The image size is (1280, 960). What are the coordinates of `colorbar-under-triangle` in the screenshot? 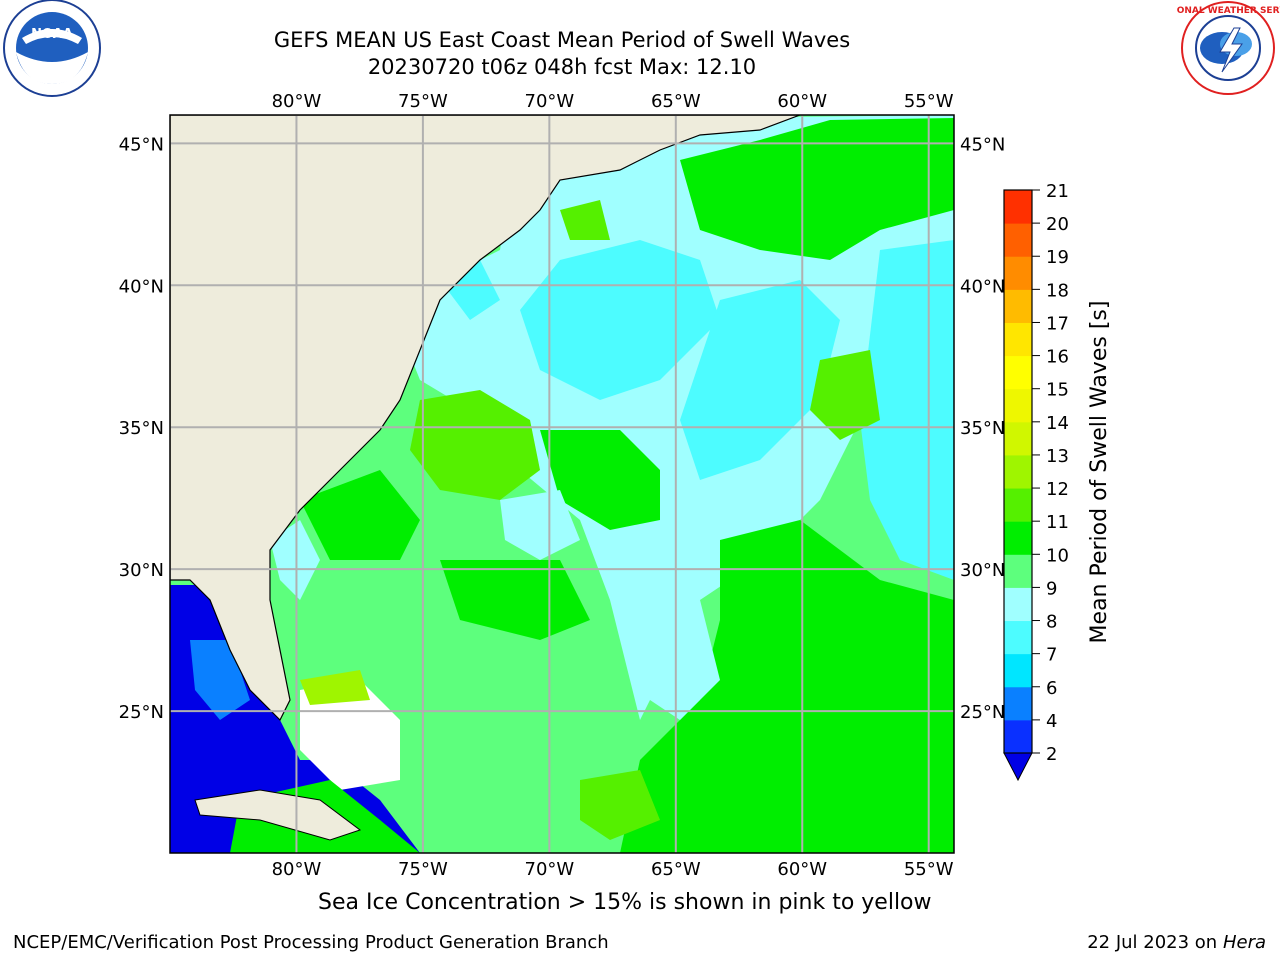 It's located at (1018, 767).